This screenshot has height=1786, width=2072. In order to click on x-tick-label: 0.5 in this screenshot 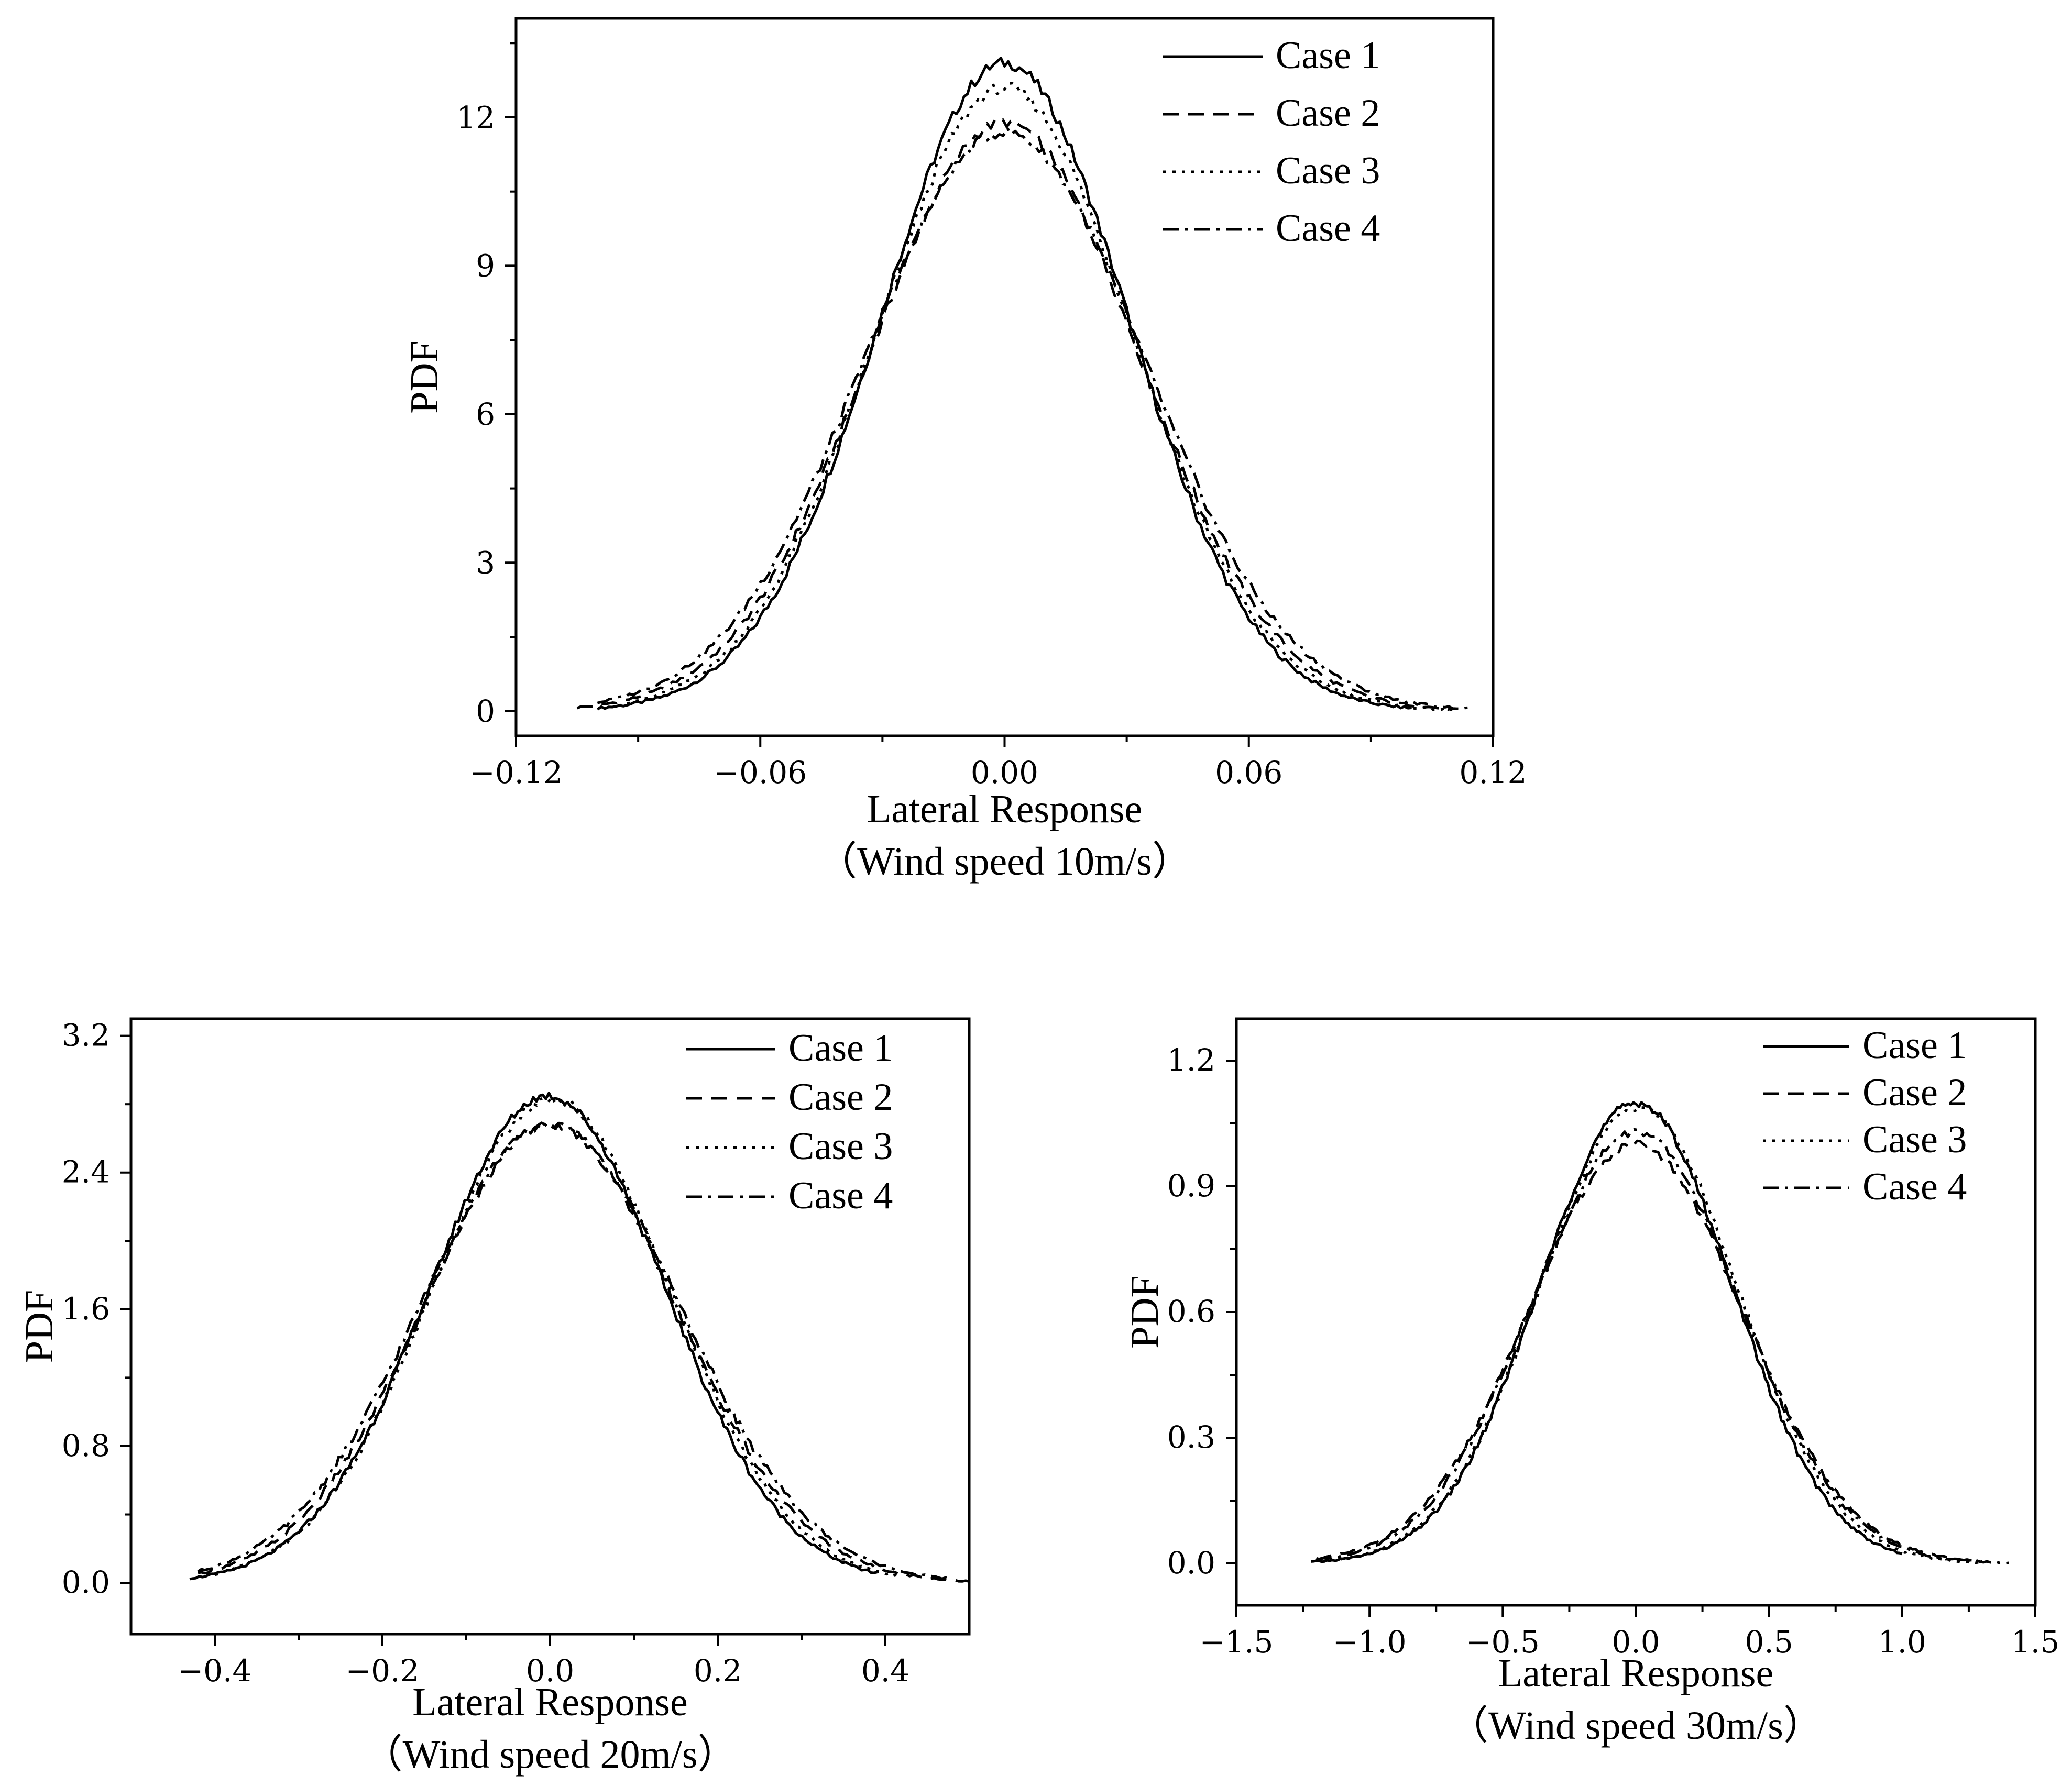, I will do `click(1769, 1642)`.